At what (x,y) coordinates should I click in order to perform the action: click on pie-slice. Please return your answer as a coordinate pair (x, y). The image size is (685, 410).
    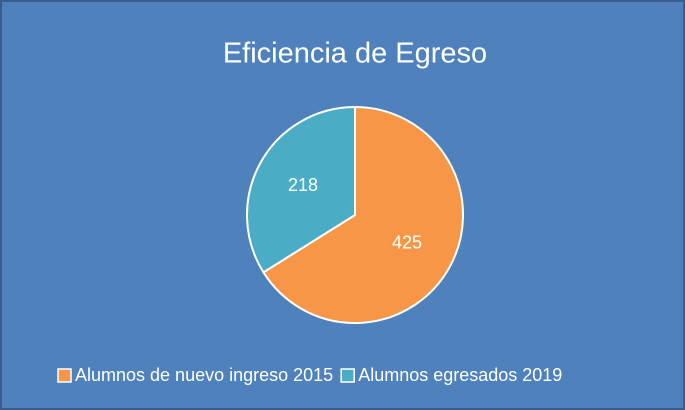
    Looking at the image, I should click on (301, 189).